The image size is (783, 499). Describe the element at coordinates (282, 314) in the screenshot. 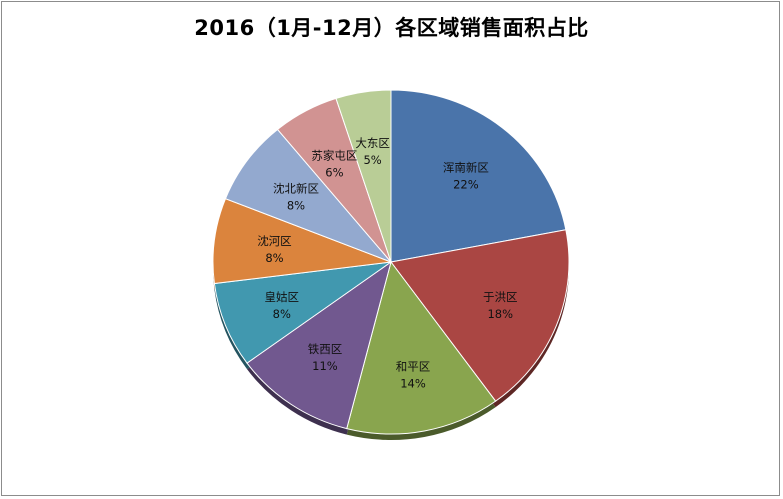

I see `slice-value-4: 8%` at that location.